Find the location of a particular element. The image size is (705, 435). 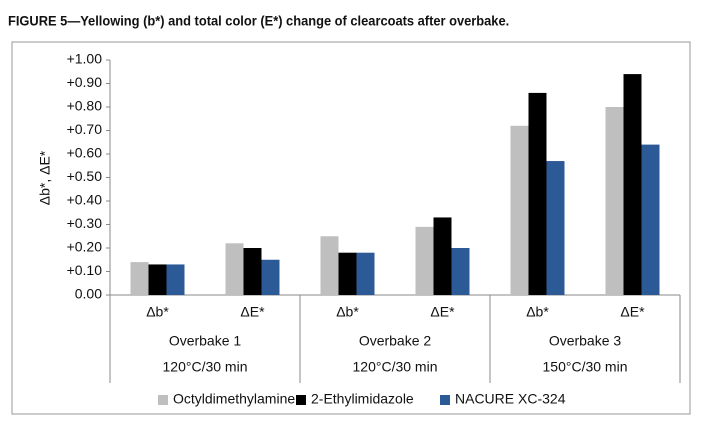

y-tick-label: +0.10 is located at coordinates (85, 270).